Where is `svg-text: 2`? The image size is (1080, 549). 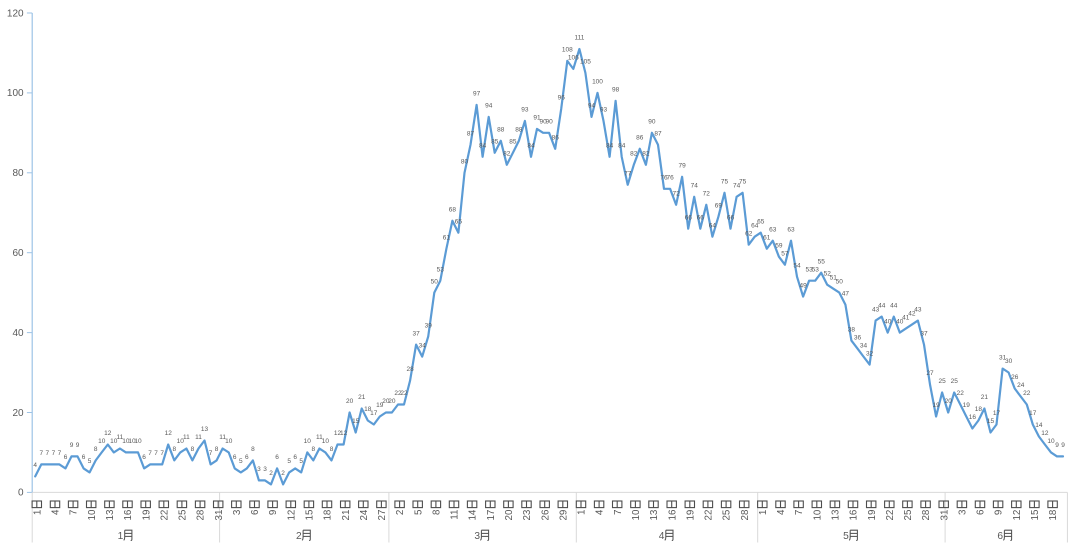
svg-text: 2 is located at coordinates (400, 512).